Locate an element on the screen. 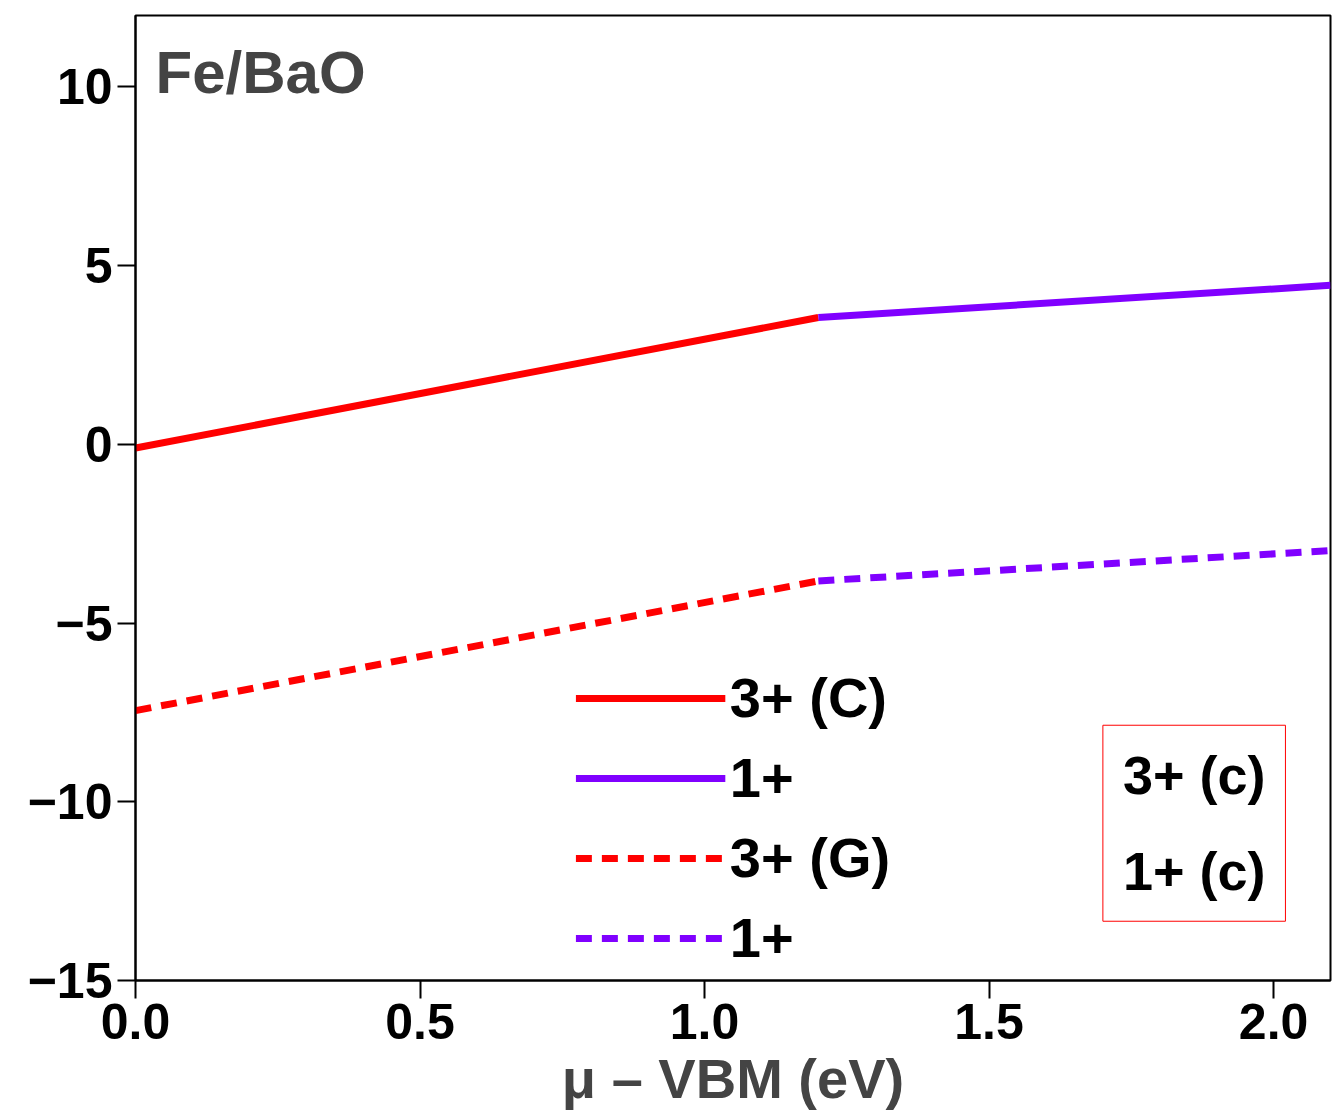 The width and height of the screenshot is (1335, 1112). y-tick-label: 10 is located at coordinates (84, 87).